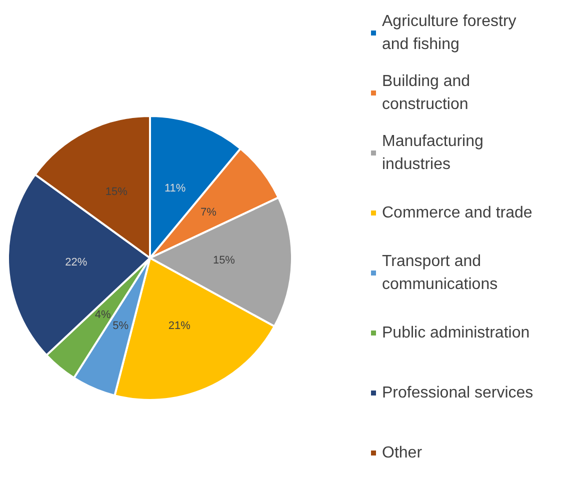 The width and height of the screenshot is (562, 502). Describe the element at coordinates (435, 153) in the screenshot. I see `legend-label: Manufacturing industries` at that location.